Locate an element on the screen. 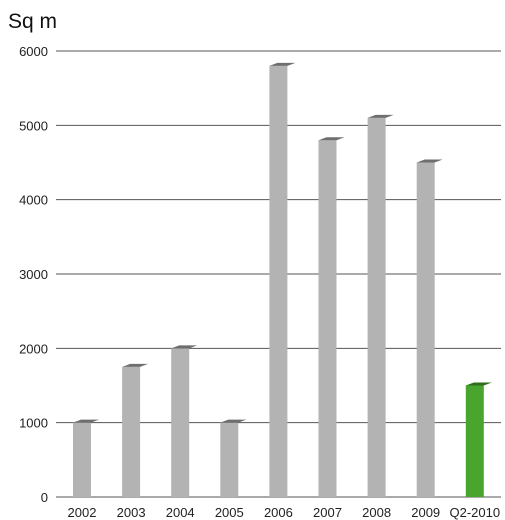 The image size is (505, 520). x-tick-label: 2006 is located at coordinates (278, 512).